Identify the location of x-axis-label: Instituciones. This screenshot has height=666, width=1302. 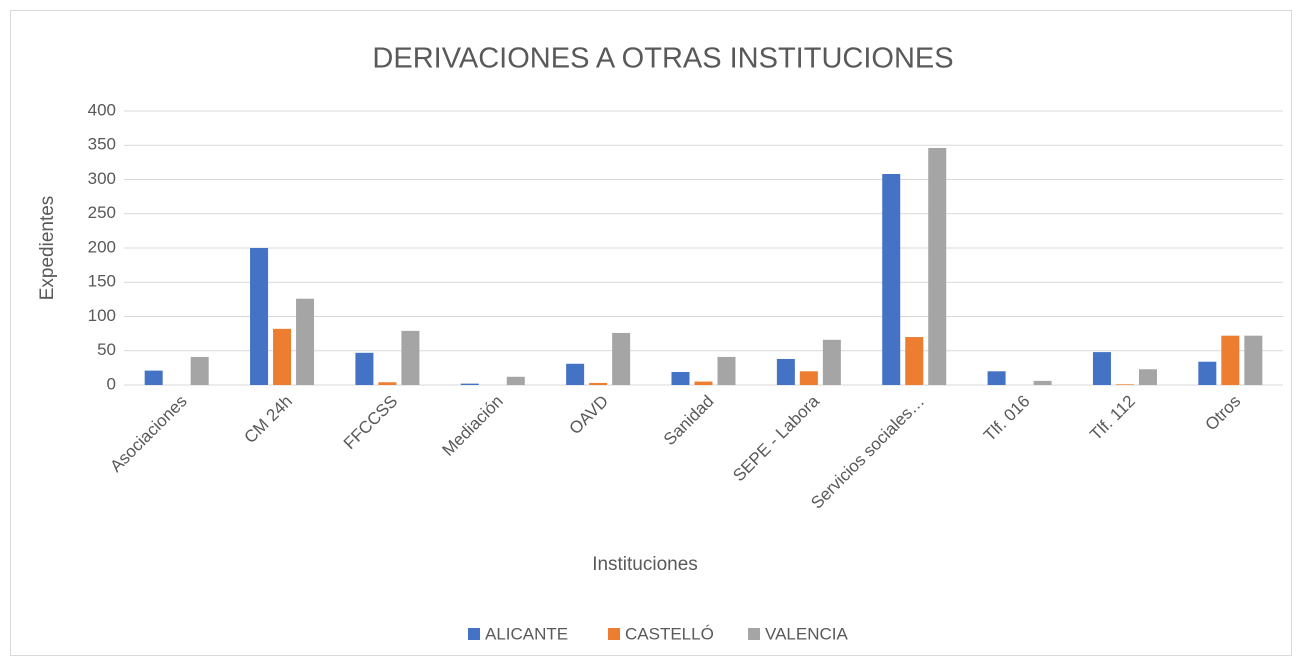
(645, 564).